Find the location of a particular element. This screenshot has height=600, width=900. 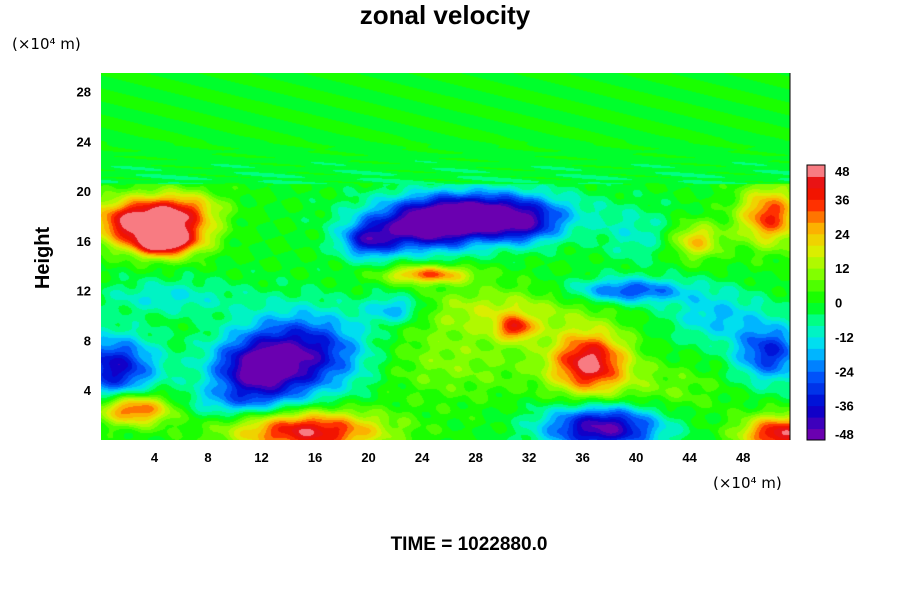

x-tick-label: 48 is located at coordinates (743, 457).